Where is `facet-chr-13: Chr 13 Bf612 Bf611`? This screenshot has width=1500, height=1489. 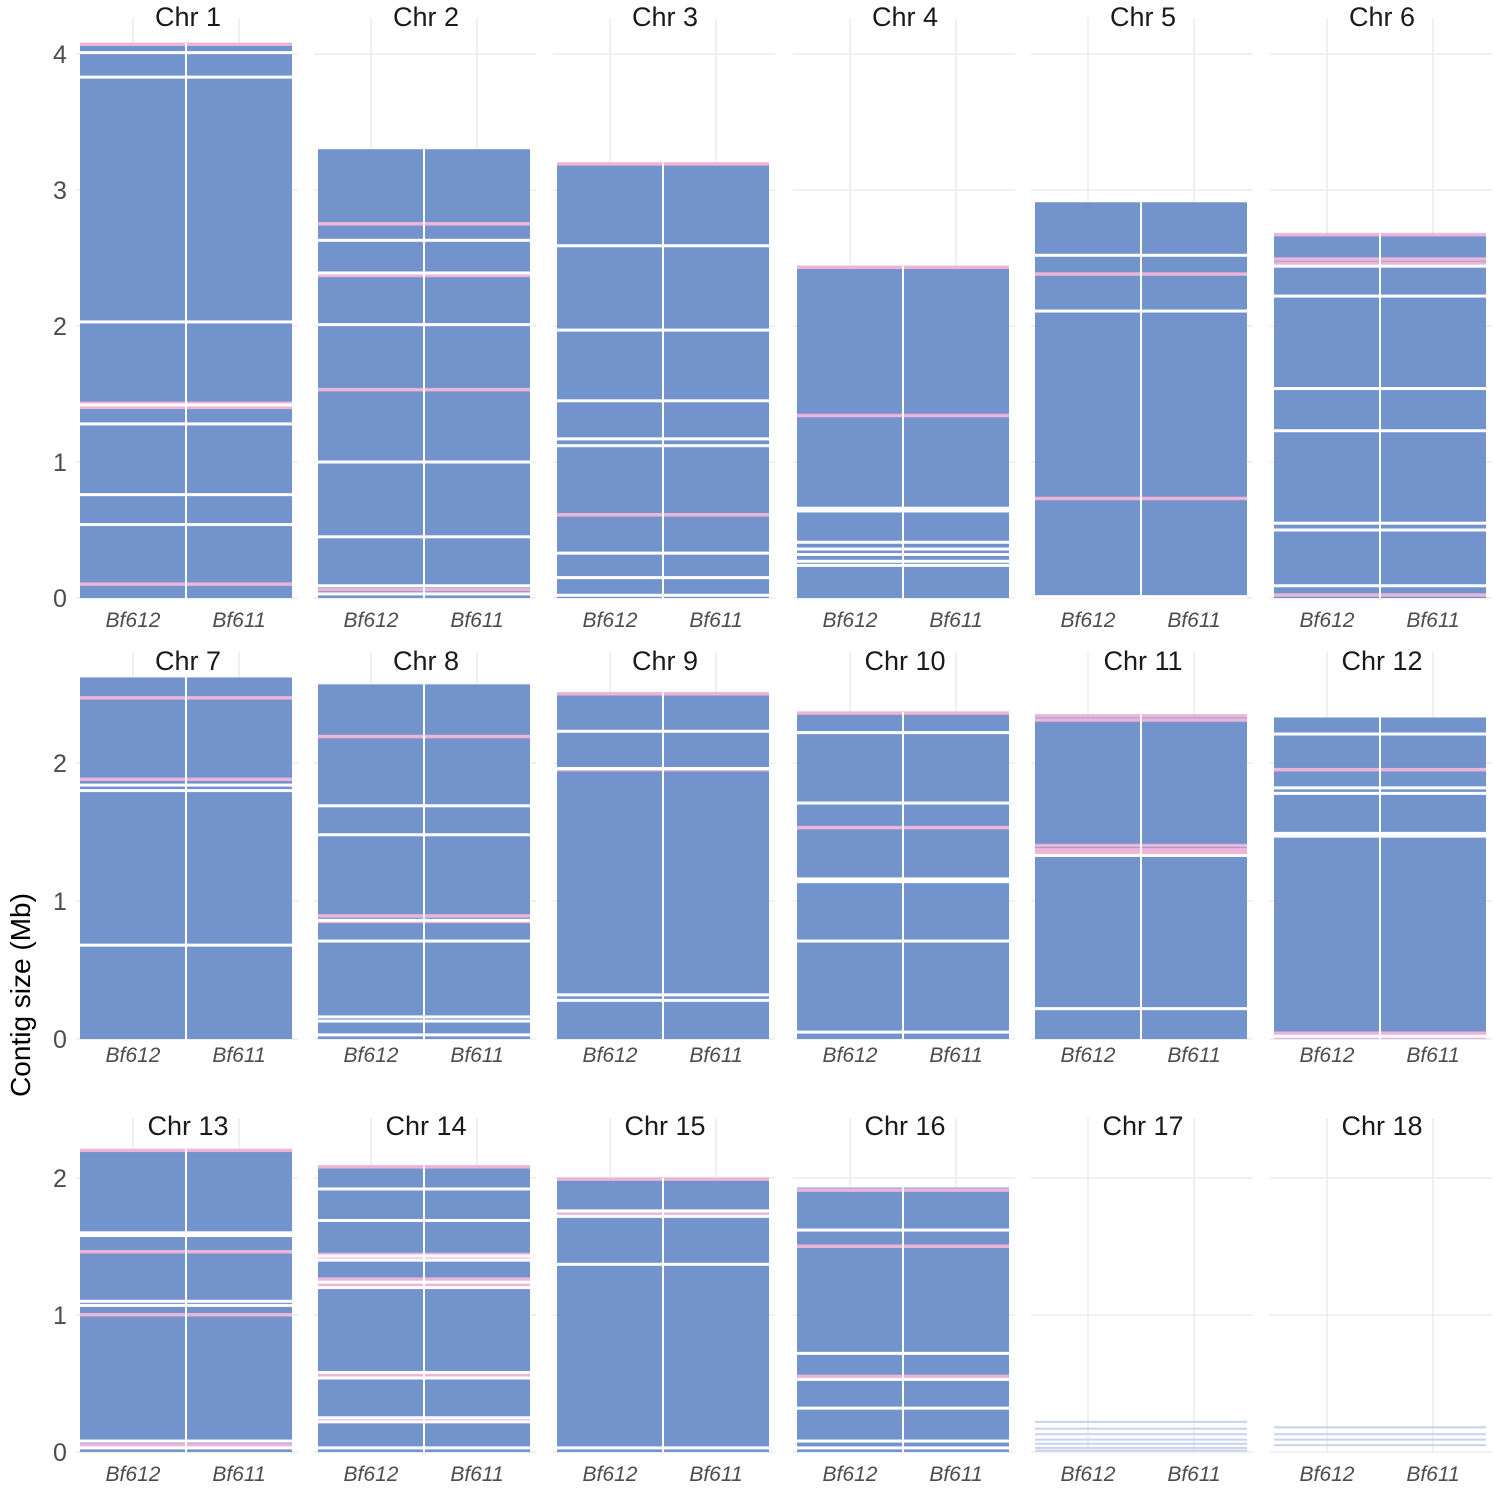
facet-chr-13: Chr 13 Bf612 Bf611 is located at coordinates (187, 1298).